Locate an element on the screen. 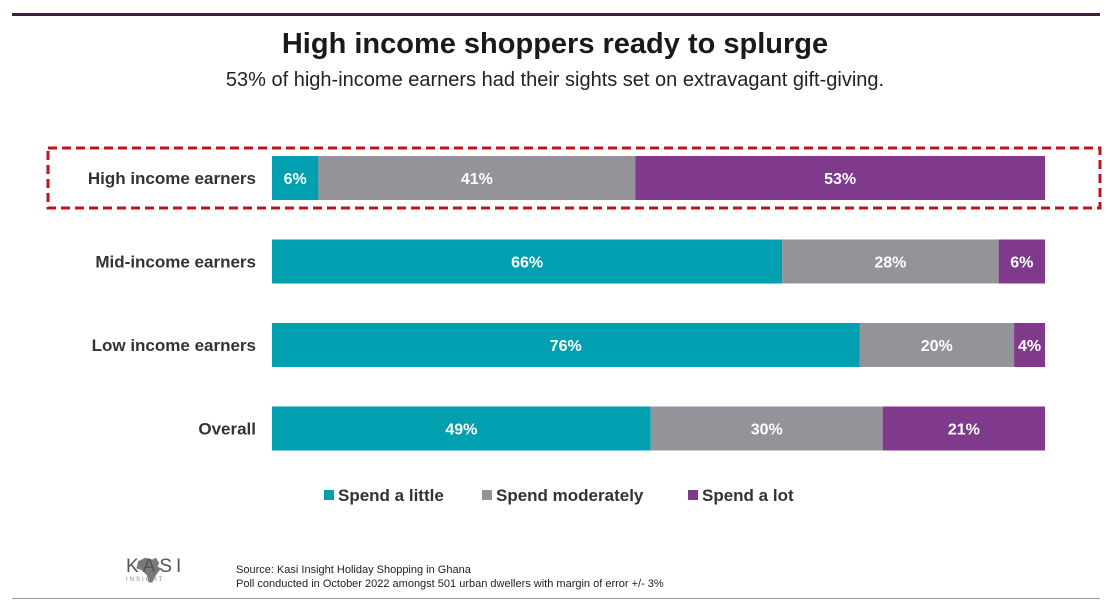  data-label-lot-high-income-earners: 53% is located at coordinates (840, 179).